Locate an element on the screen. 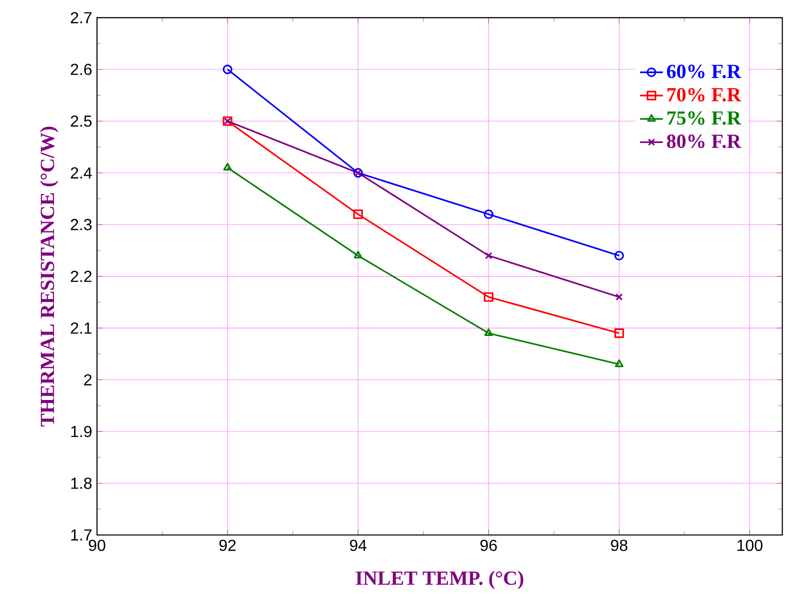 The width and height of the screenshot is (797, 609). x-tick-label: 100 is located at coordinates (750, 546).